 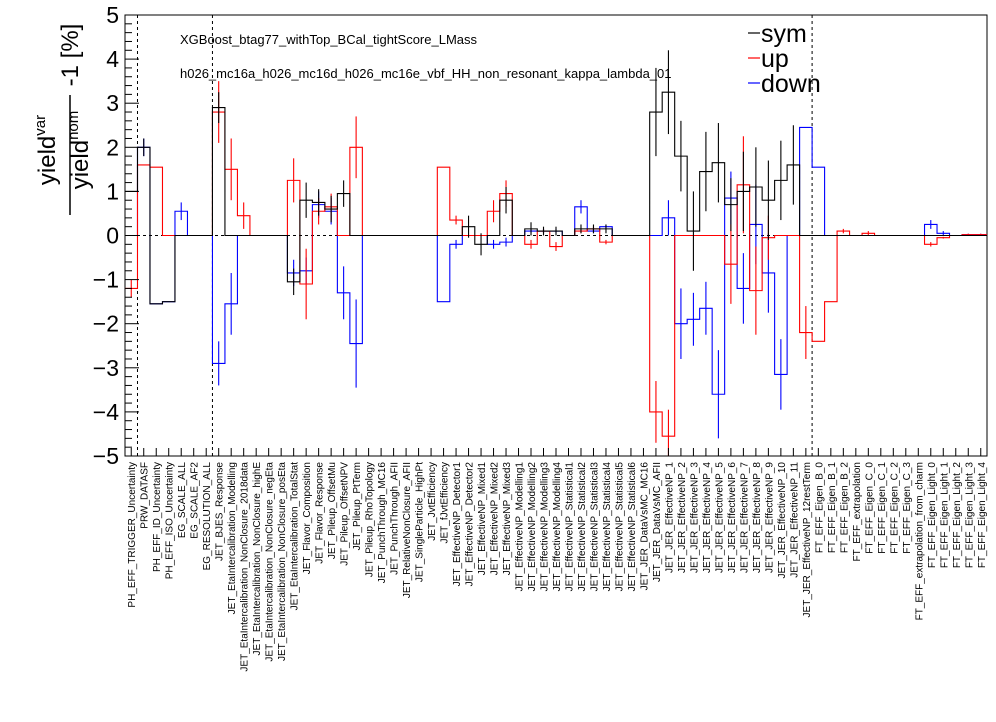 I want to click on x-tick-label: JET_EffectiveNP_Statistical4, so click(x=607, y=527).